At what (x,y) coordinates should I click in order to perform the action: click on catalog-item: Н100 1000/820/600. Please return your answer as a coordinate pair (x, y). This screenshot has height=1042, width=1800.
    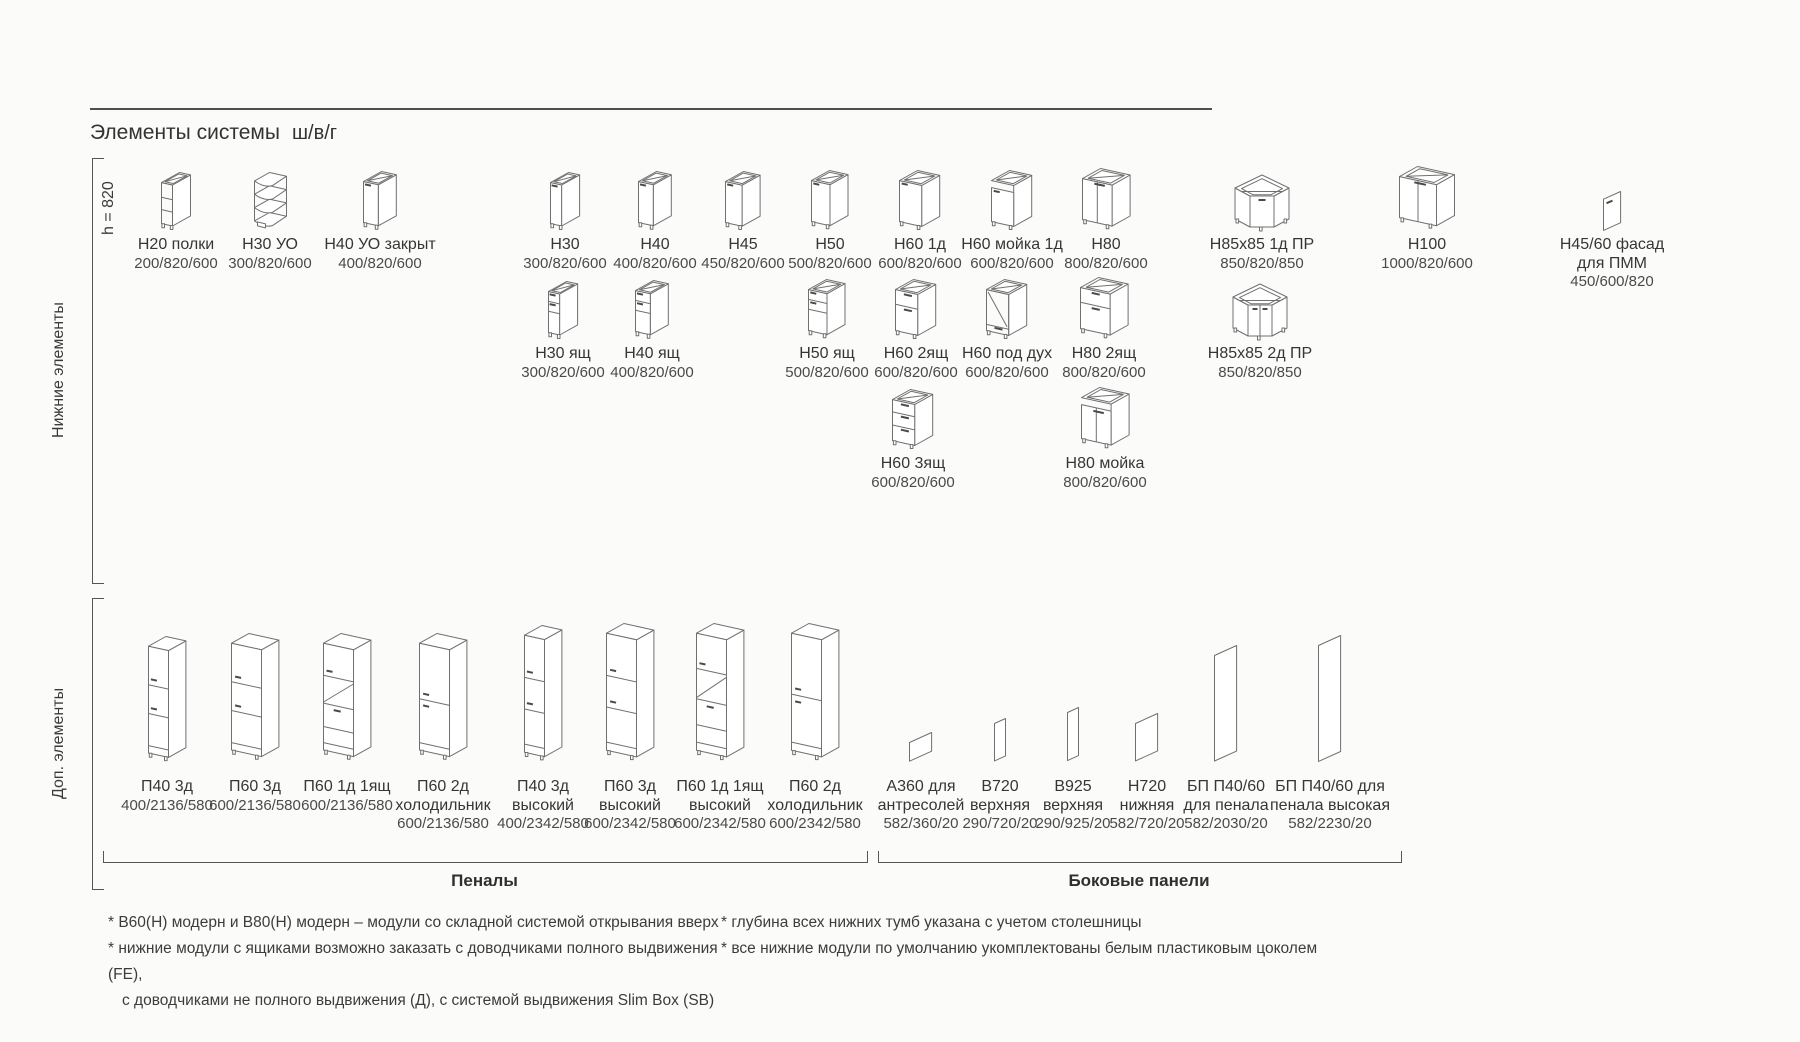
    Looking at the image, I should click on (1427, 216).